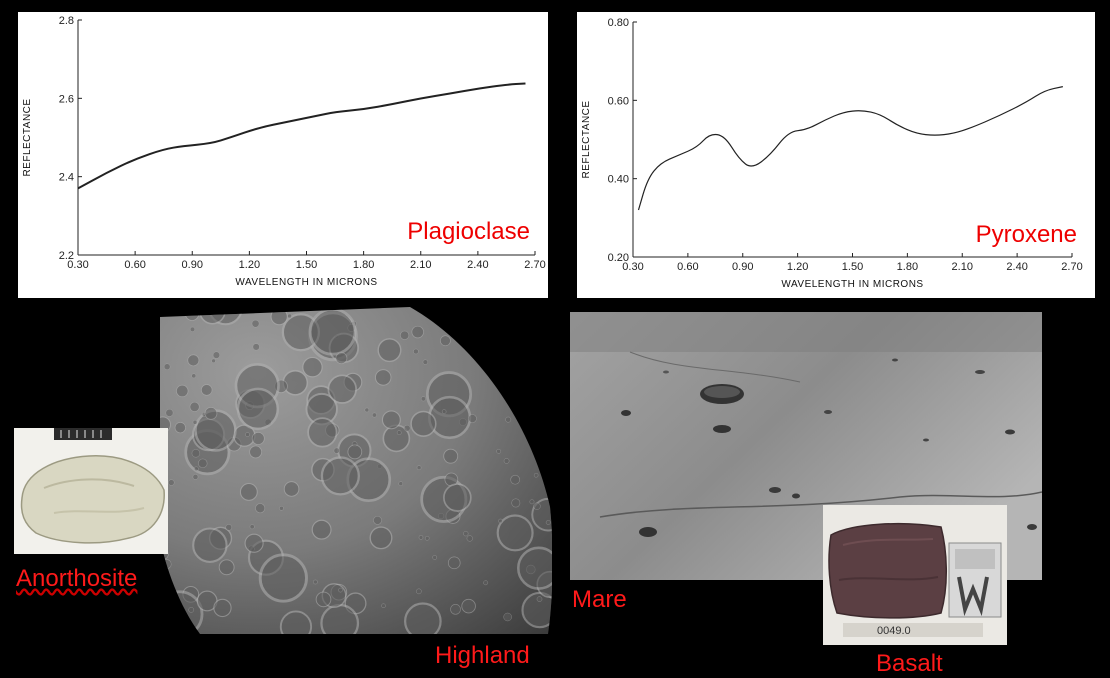 This screenshot has height=678, width=1110. What do you see at coordinates (618, 23) in the screenshot?
I see `y-tick-label: 0.80` at bounding box center [618, 23].